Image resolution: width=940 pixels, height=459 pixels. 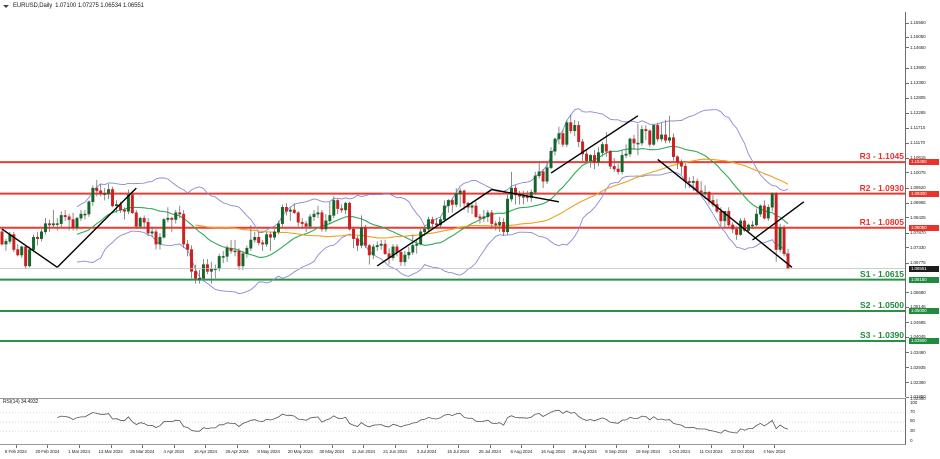 What do you see at coordinates (882, 304) in the screenshot?
I see `support-label-s2: S2 - 1.0500` at bounding box center [882, 304].